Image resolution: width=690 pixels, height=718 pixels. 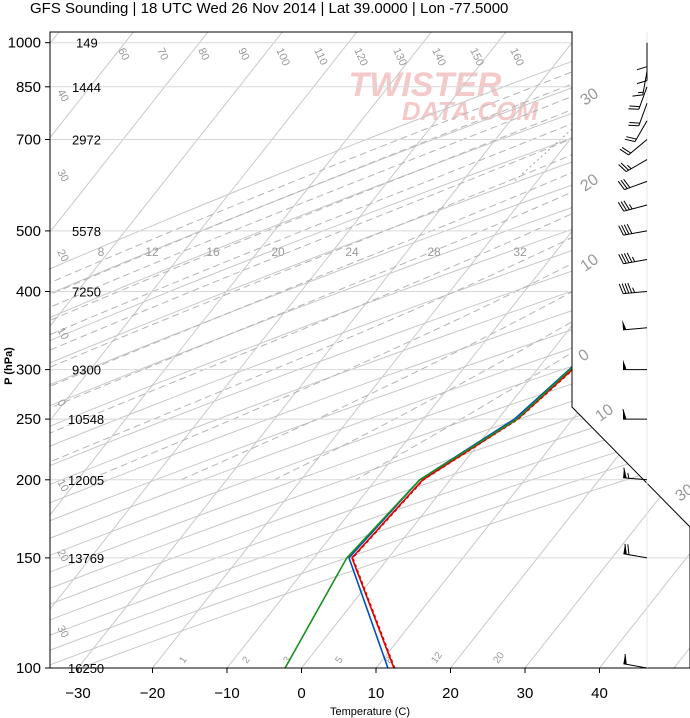 I want to click on hodograph-ring-label: 30, so click(x=681, y=493).